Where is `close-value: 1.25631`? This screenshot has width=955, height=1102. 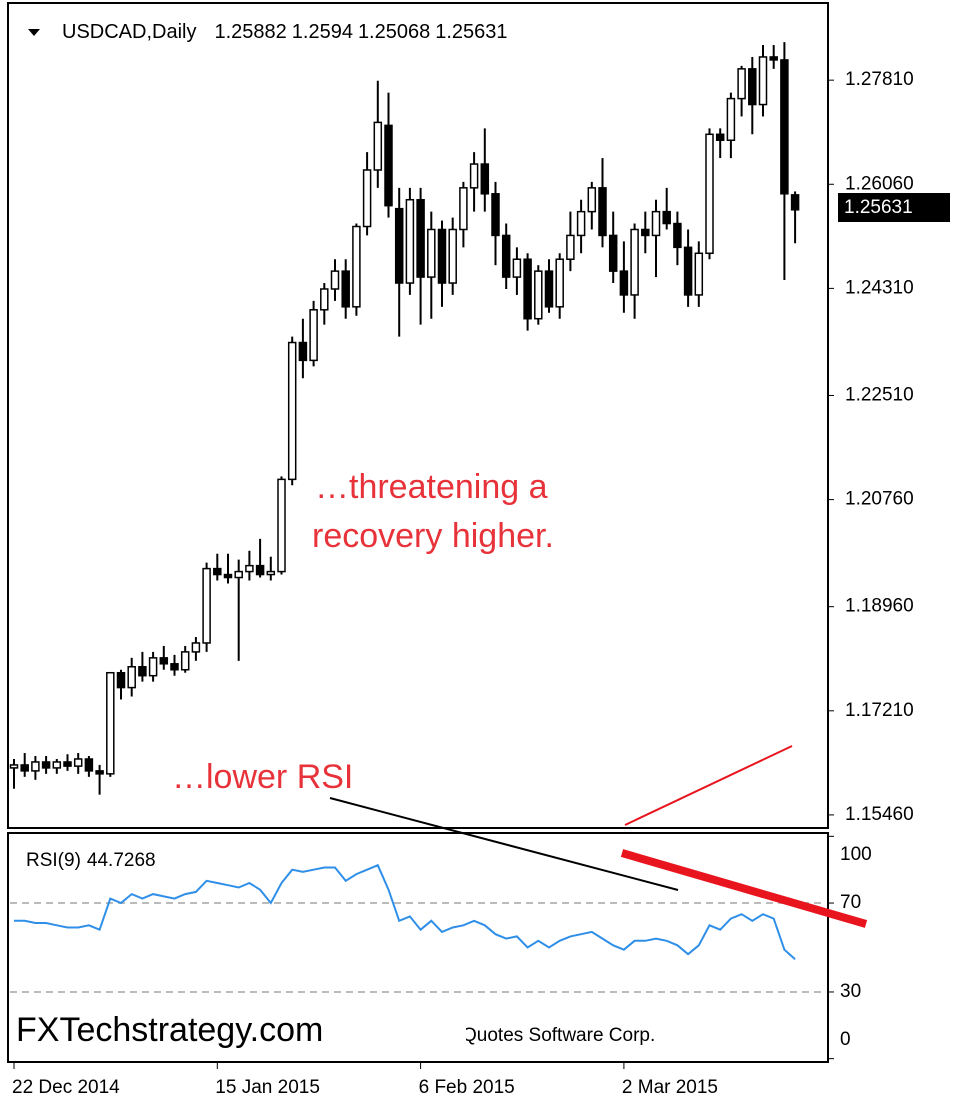 close-value: 1.25631 is located at coordinates (471, 32).